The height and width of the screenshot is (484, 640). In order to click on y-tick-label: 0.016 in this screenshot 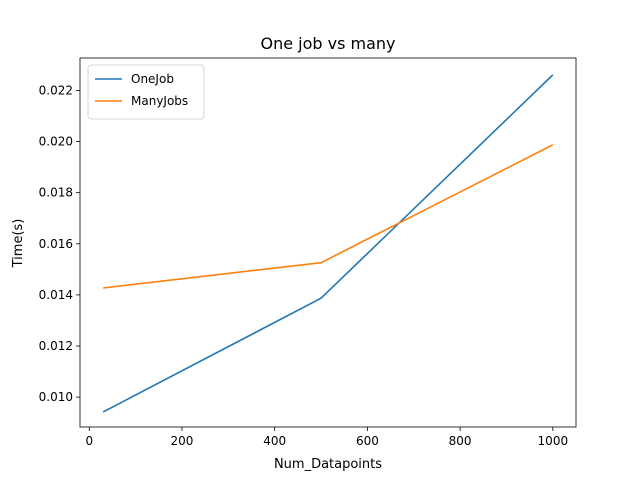, I will do `click(56, 244)`.